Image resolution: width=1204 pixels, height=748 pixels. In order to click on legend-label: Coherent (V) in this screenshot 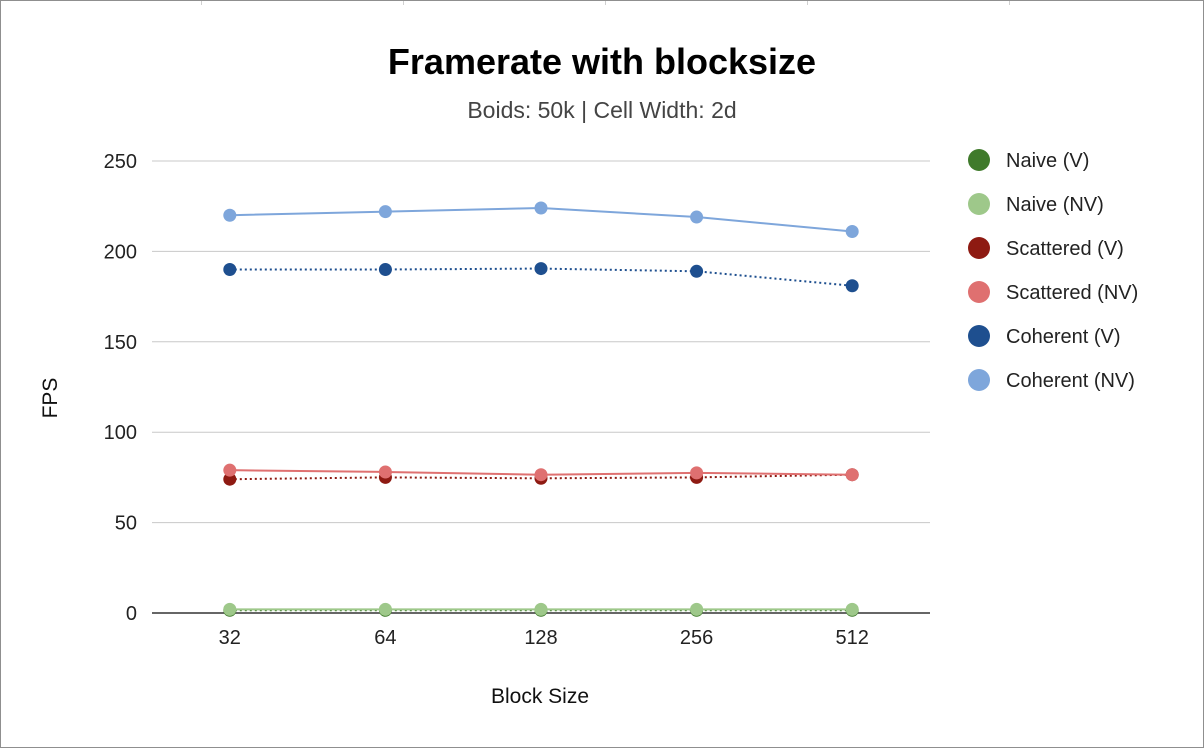, I will do `click(1063, 337)`.